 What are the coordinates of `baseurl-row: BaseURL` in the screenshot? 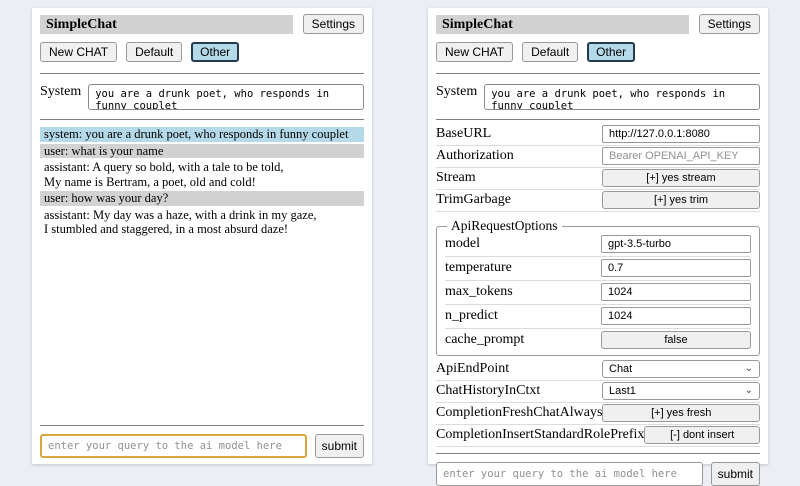 It's located at (598, 135).